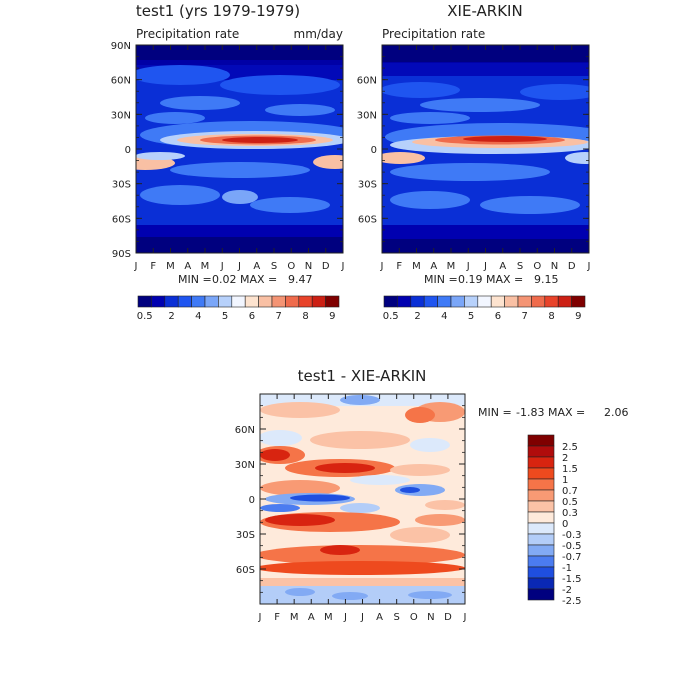 The width and height of the screenshot is (700, 700). I want to click on panel3-x-tick-label: N, so click(430, 617).